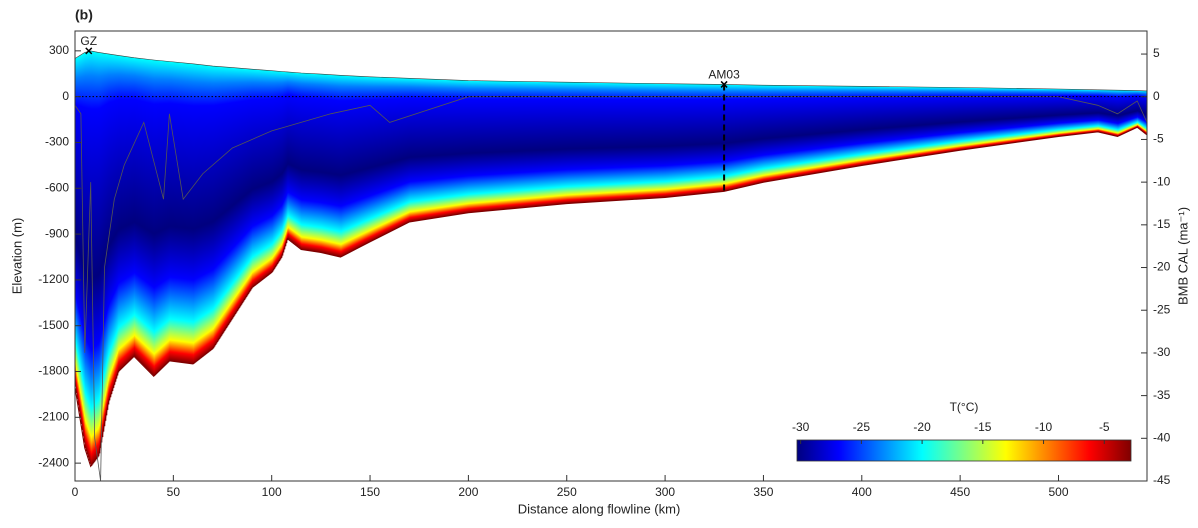  What do you see at coordinates (370, 492) in the screenshot?
I see `x-tick-label: 150` at bounding box center [370, 492].